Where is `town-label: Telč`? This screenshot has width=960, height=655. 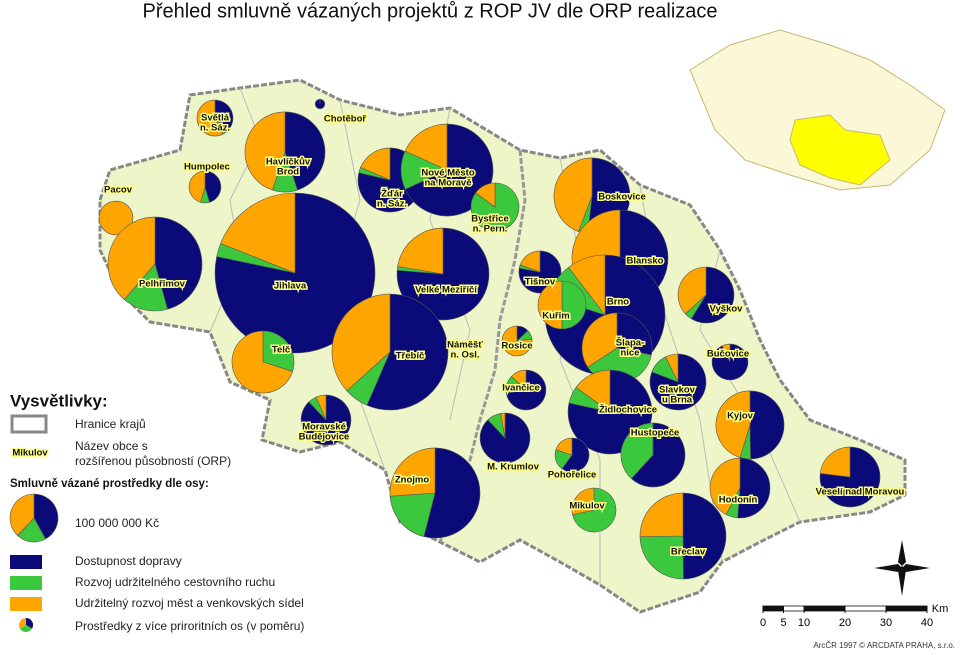
town-label: Telč is located at coordinates (281, 350).